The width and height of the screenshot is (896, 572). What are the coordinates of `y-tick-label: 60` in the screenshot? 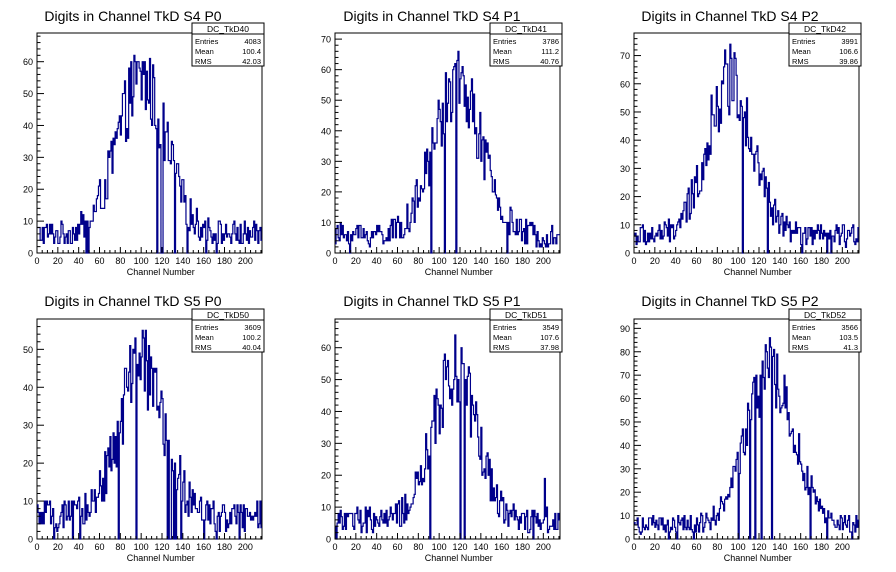 It's located at (326, 348).